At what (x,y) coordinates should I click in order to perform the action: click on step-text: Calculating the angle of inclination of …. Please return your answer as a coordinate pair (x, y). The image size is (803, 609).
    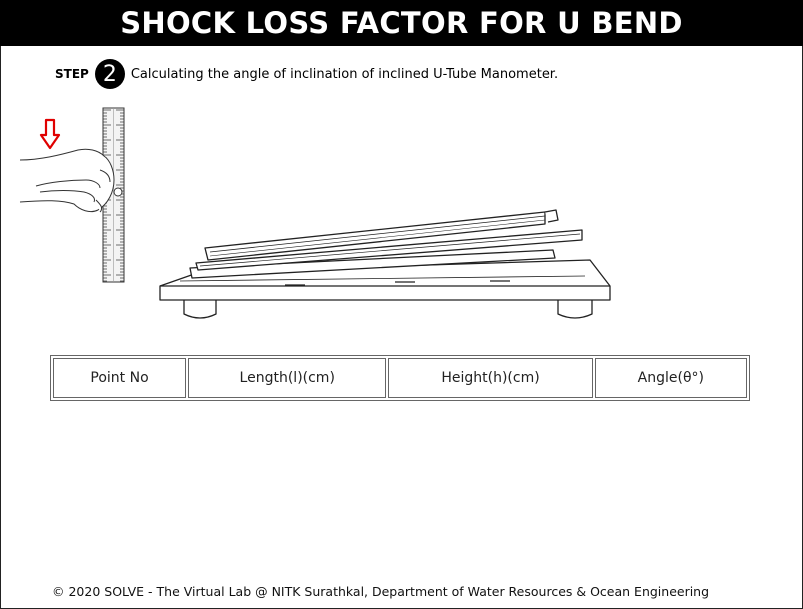
    Looking at the image, I should click on (344, 74).